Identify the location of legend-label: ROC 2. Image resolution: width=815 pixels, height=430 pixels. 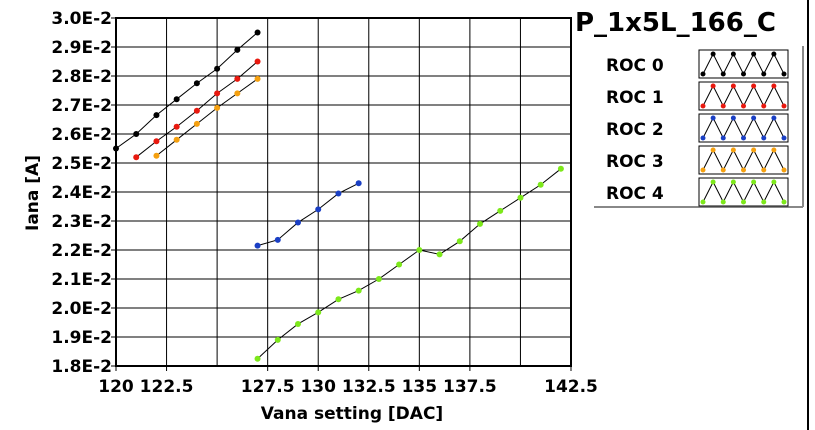
(635, 130).